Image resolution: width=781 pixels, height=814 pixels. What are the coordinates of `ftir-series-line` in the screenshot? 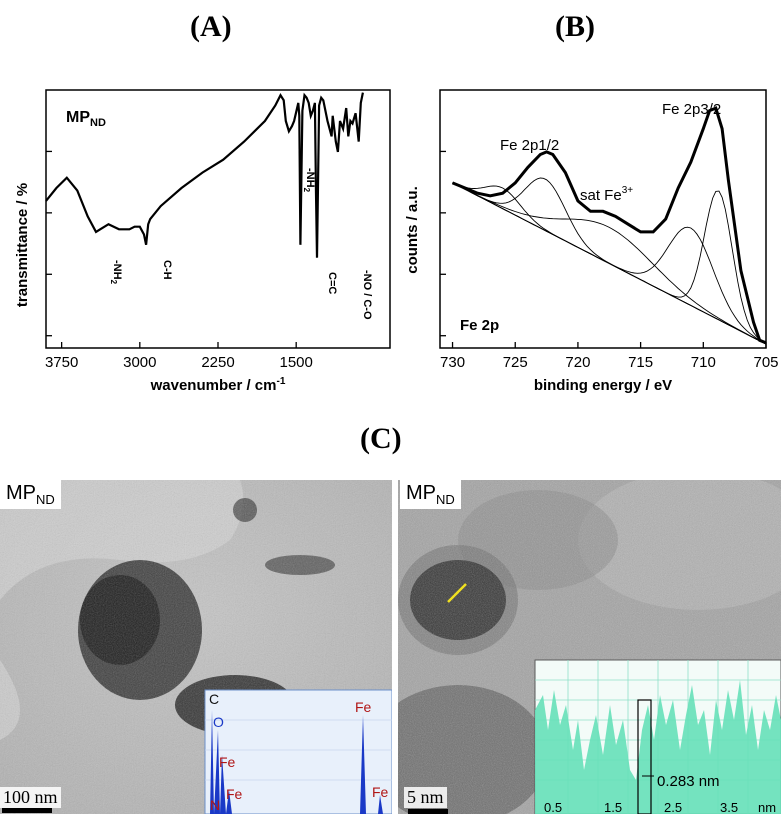 It's located at (204, 175).